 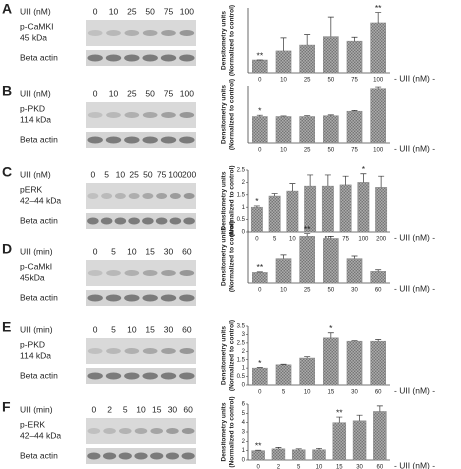 What do you see at coordinates (40, 435) in the screenshot?
I see `size-label: 42–44 kDa` at bounding box center [40, 435].